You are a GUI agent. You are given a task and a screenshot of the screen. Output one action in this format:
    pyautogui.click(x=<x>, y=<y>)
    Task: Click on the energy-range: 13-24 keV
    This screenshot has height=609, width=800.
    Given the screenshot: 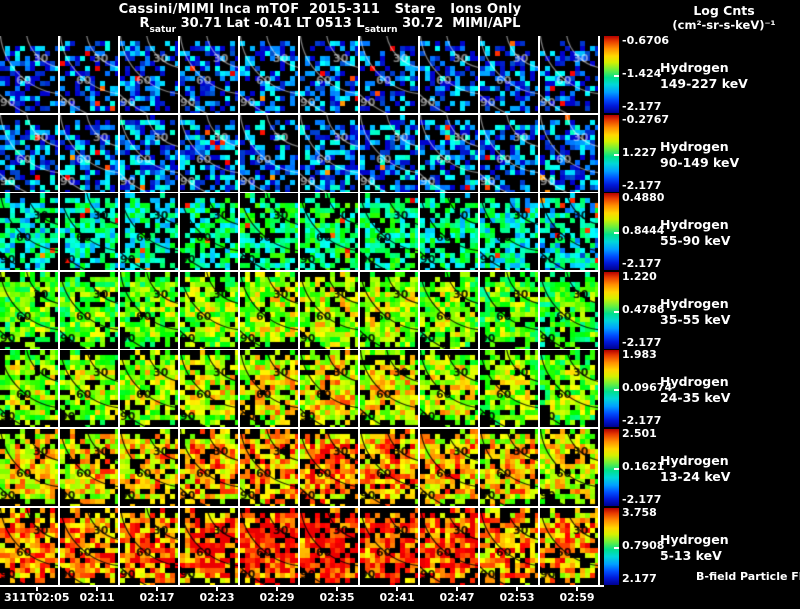 What is the action you would take?
    pyautogui.click(x=695, y=476)
    